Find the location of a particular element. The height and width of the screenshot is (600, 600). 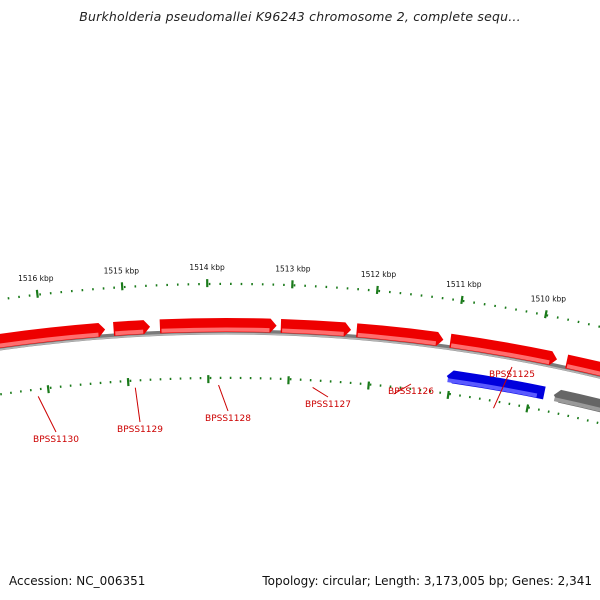

backbone-track is located at coordinates (300, 354).